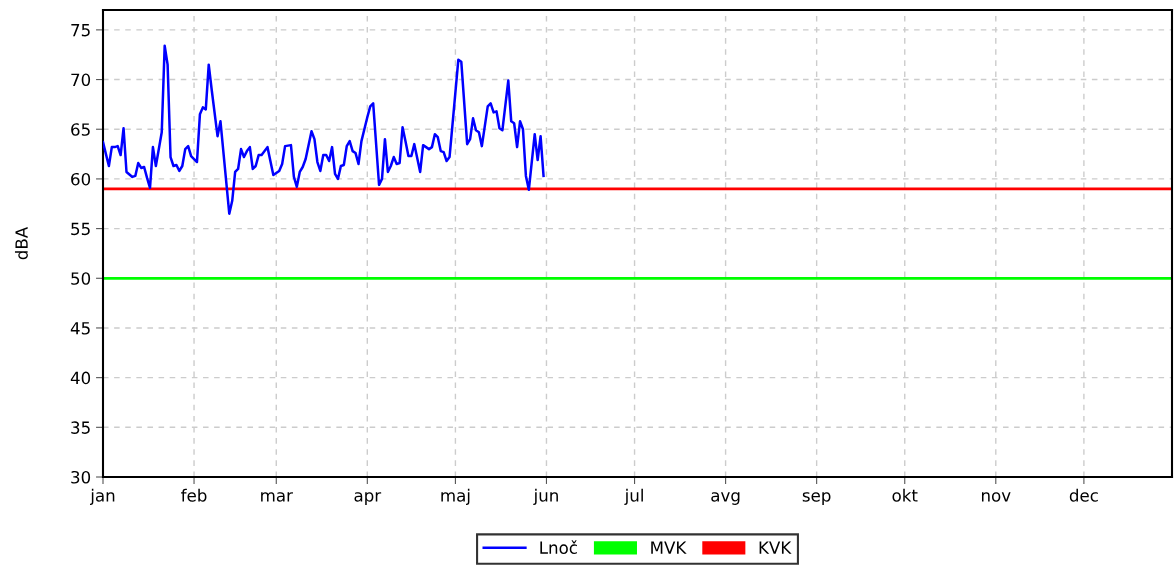  I want to click on x-tick-label: feb, so click(194, 495).